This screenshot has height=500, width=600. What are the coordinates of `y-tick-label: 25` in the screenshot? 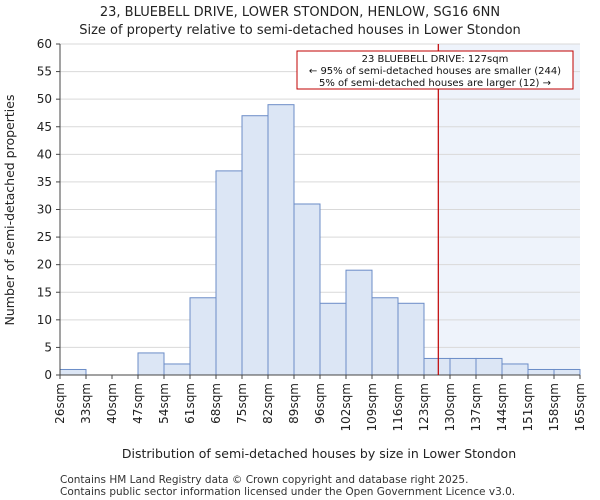 It's located at (44, 237).